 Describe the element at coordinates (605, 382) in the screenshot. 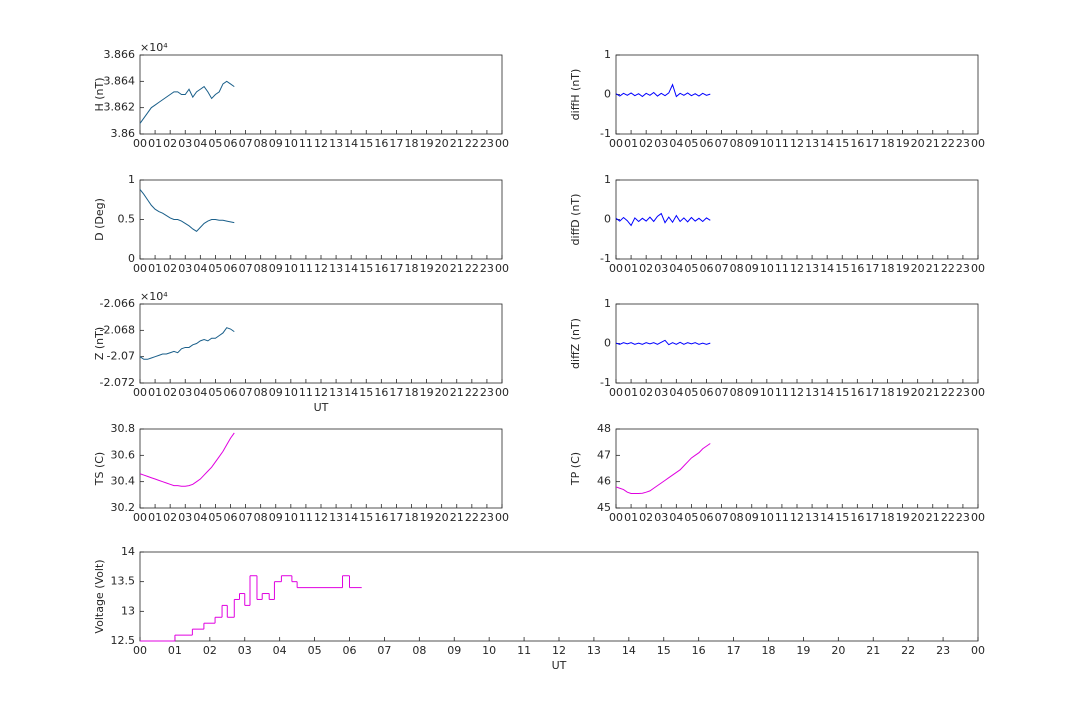

I see `y-tick-label: -1` at that location.